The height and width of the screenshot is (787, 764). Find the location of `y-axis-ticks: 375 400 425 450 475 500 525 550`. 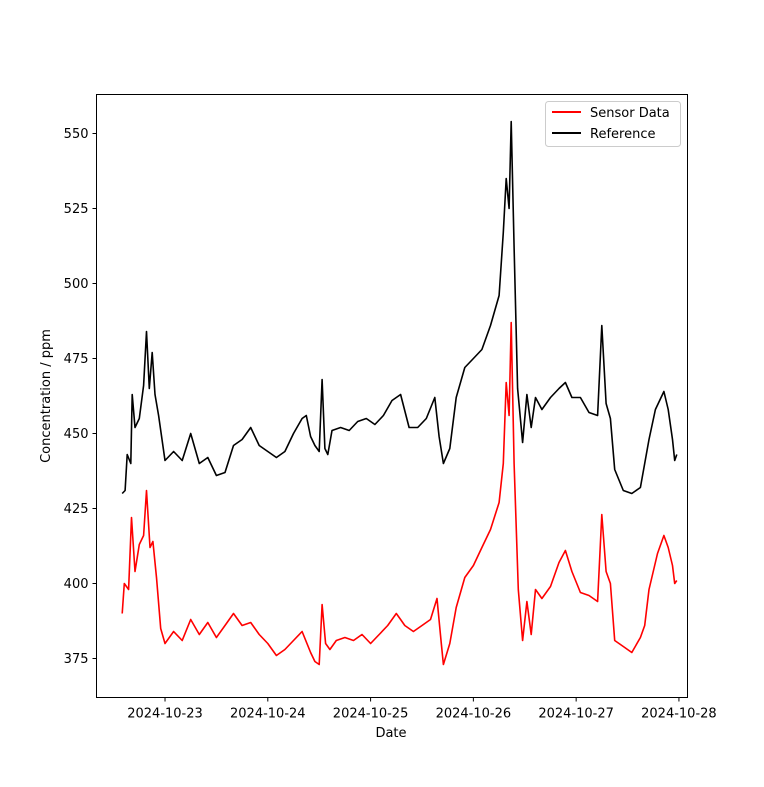

y-axis-ticks: 375 400 425 450 475 500 525 550 is located at coordinates (80, 397).